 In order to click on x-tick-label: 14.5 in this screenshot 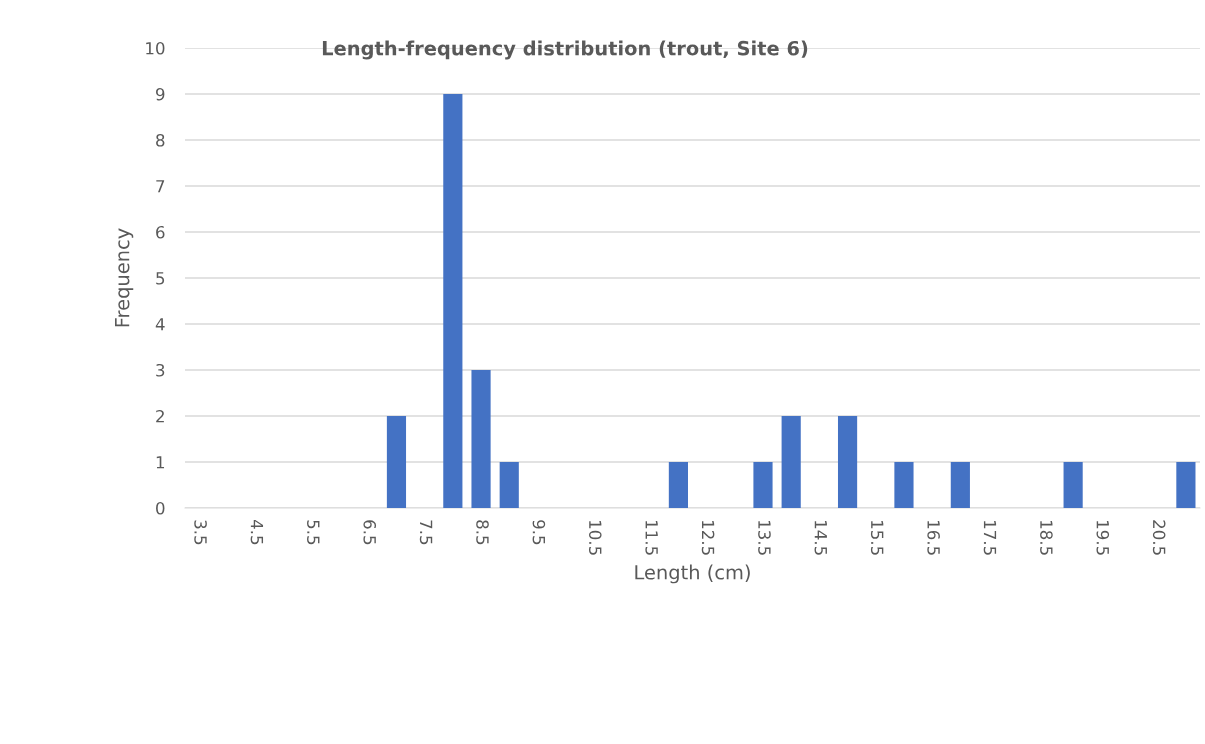, I will do `click(820, 537)`.